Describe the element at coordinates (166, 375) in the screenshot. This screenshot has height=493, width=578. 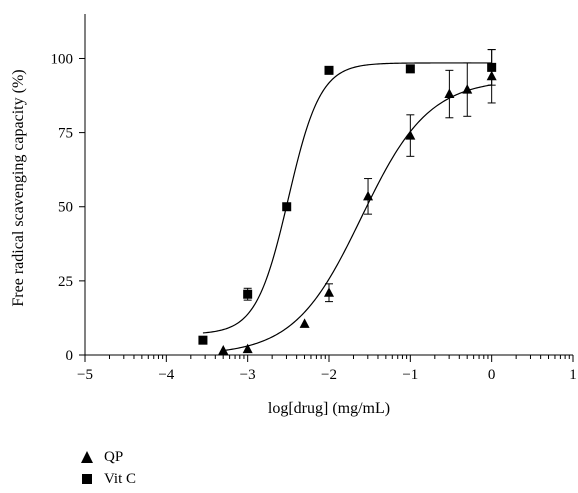
I see `x-tick-label: −4` at that location.